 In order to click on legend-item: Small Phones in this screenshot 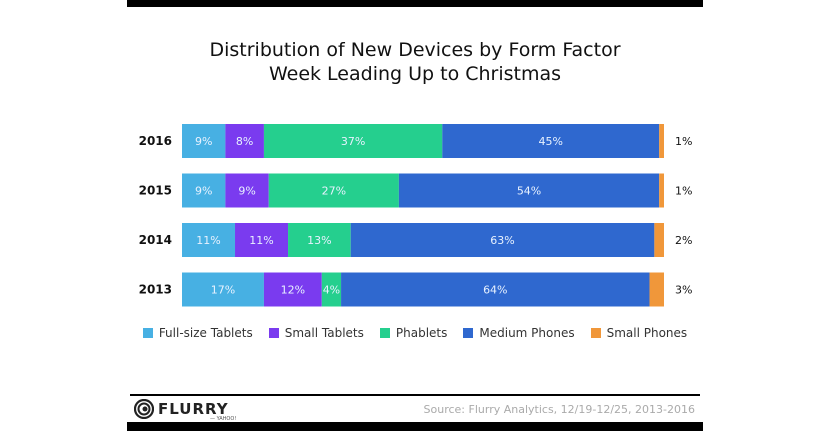, I will do `click(639, 333)`.